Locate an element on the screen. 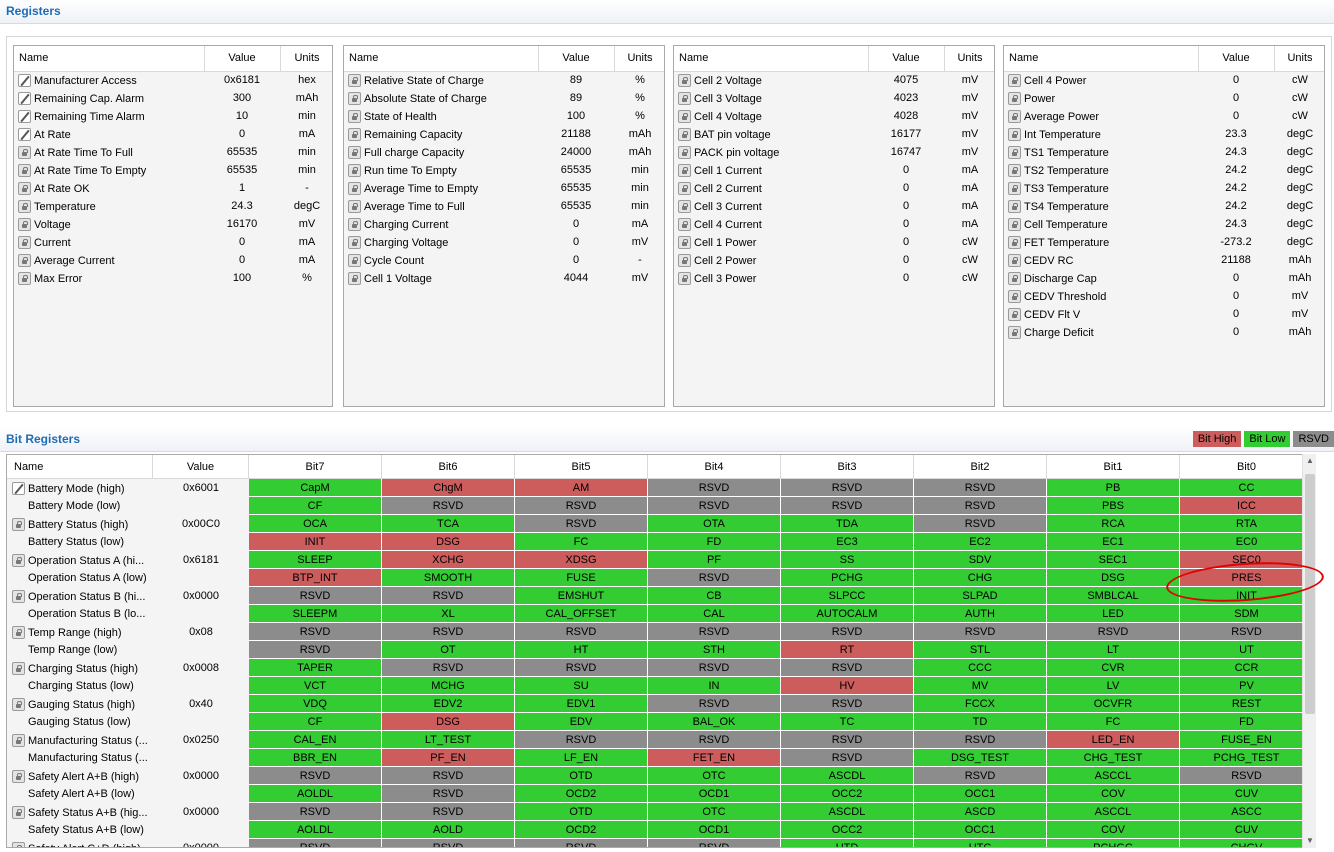 This screenshot has height=852, width=1334. bit-cell: SDV is located at coordinates (980, 560).